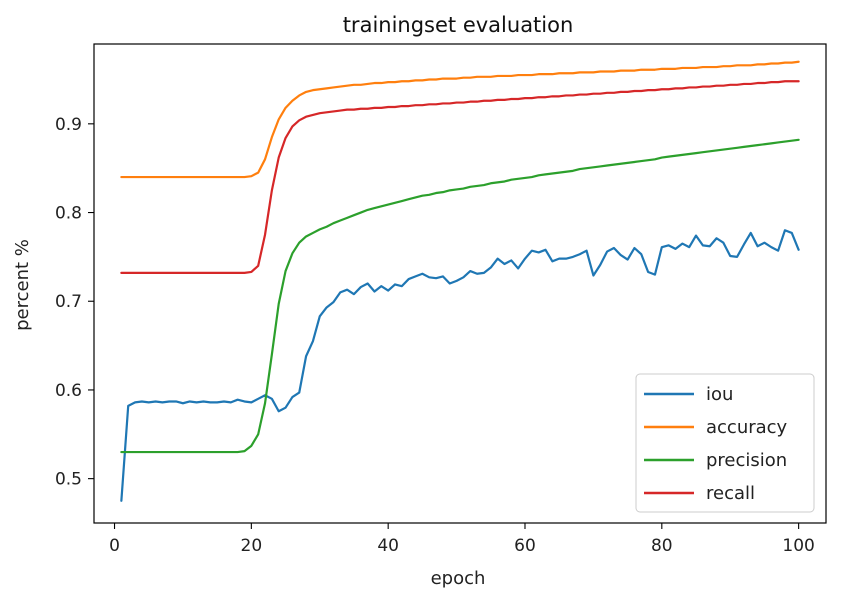 Image resolution: width=856 pixels, height=595 pixels. I want to click on x-tick-label: 60, so click(525, 546).